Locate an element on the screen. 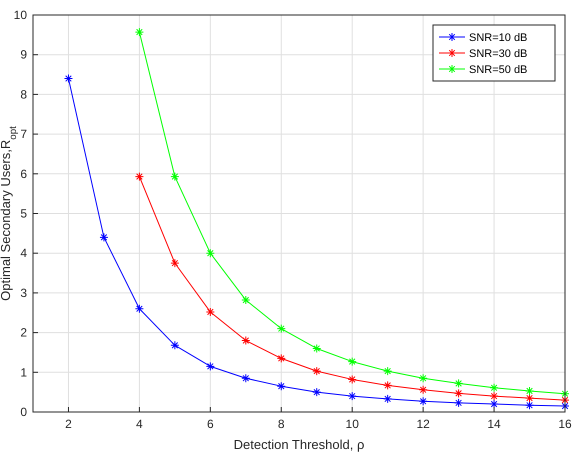 The image size is (572, 463). y-tick-label: 4 is located at coordinates (24, 253).